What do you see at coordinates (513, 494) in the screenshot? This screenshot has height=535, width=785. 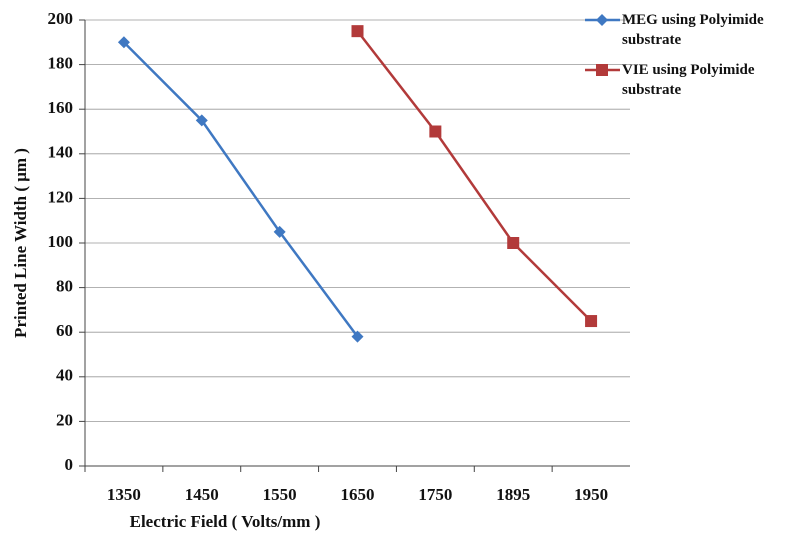 I see `x-tick-label: 1895` at bounding box center [513, 494].